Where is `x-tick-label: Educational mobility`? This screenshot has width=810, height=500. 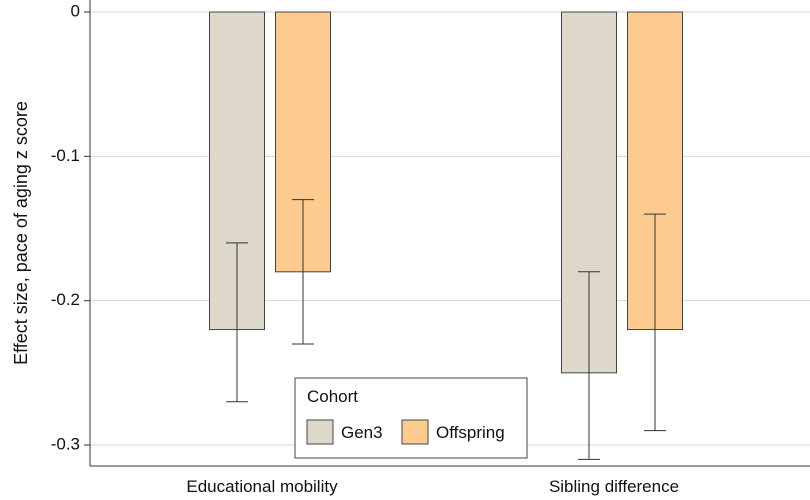
x-tick-label: Educational mobility is located at coordinates (262, 486).